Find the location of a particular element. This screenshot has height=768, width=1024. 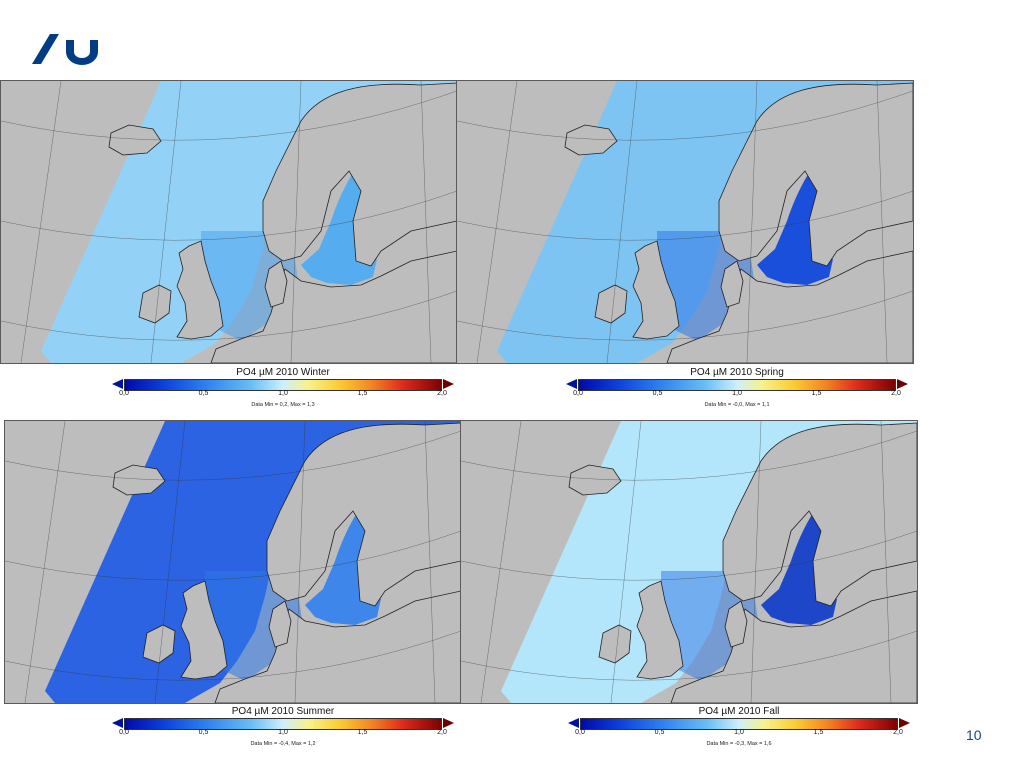

university-logo is located at coordinates (65, 49).